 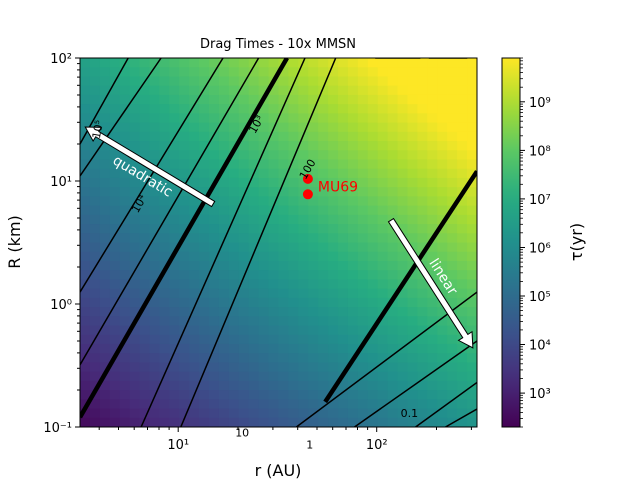 I want to click on x-axis-ticks: 10¹ 10², so click(x=285, y=440).